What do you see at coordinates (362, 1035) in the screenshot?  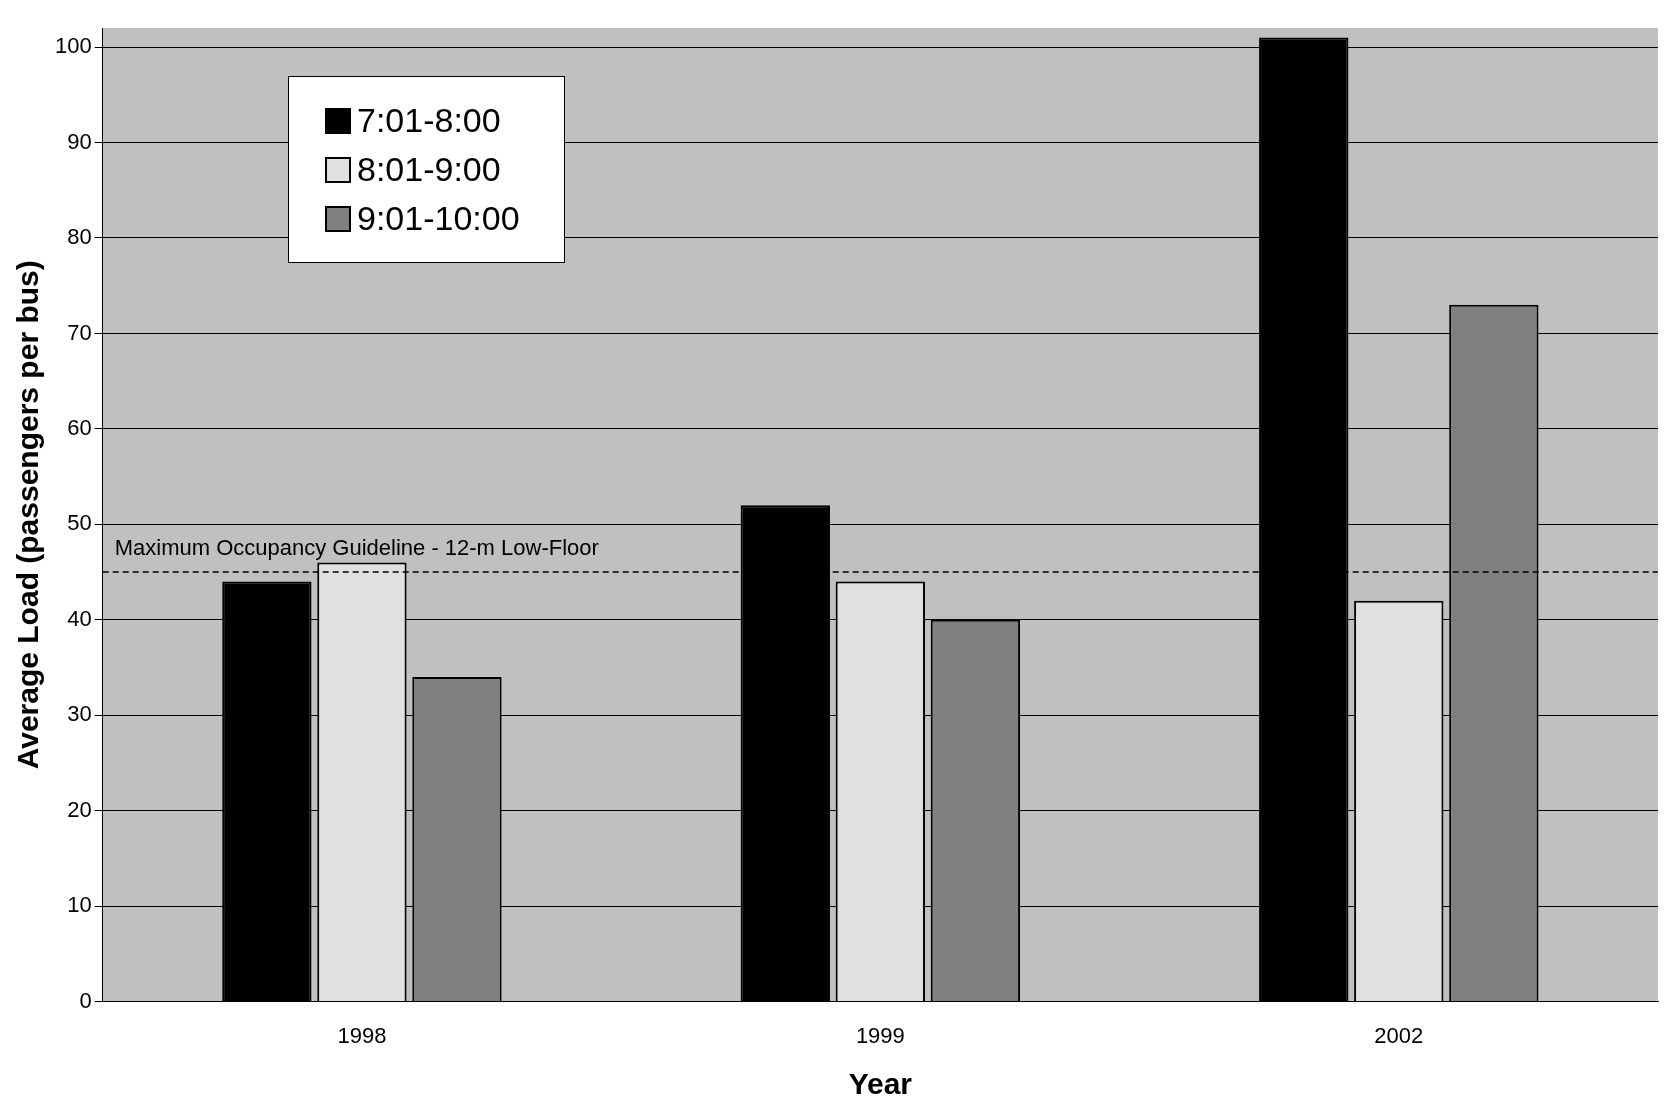 I see `x-tick-label: 1998` at bounding box center [362, 1035].